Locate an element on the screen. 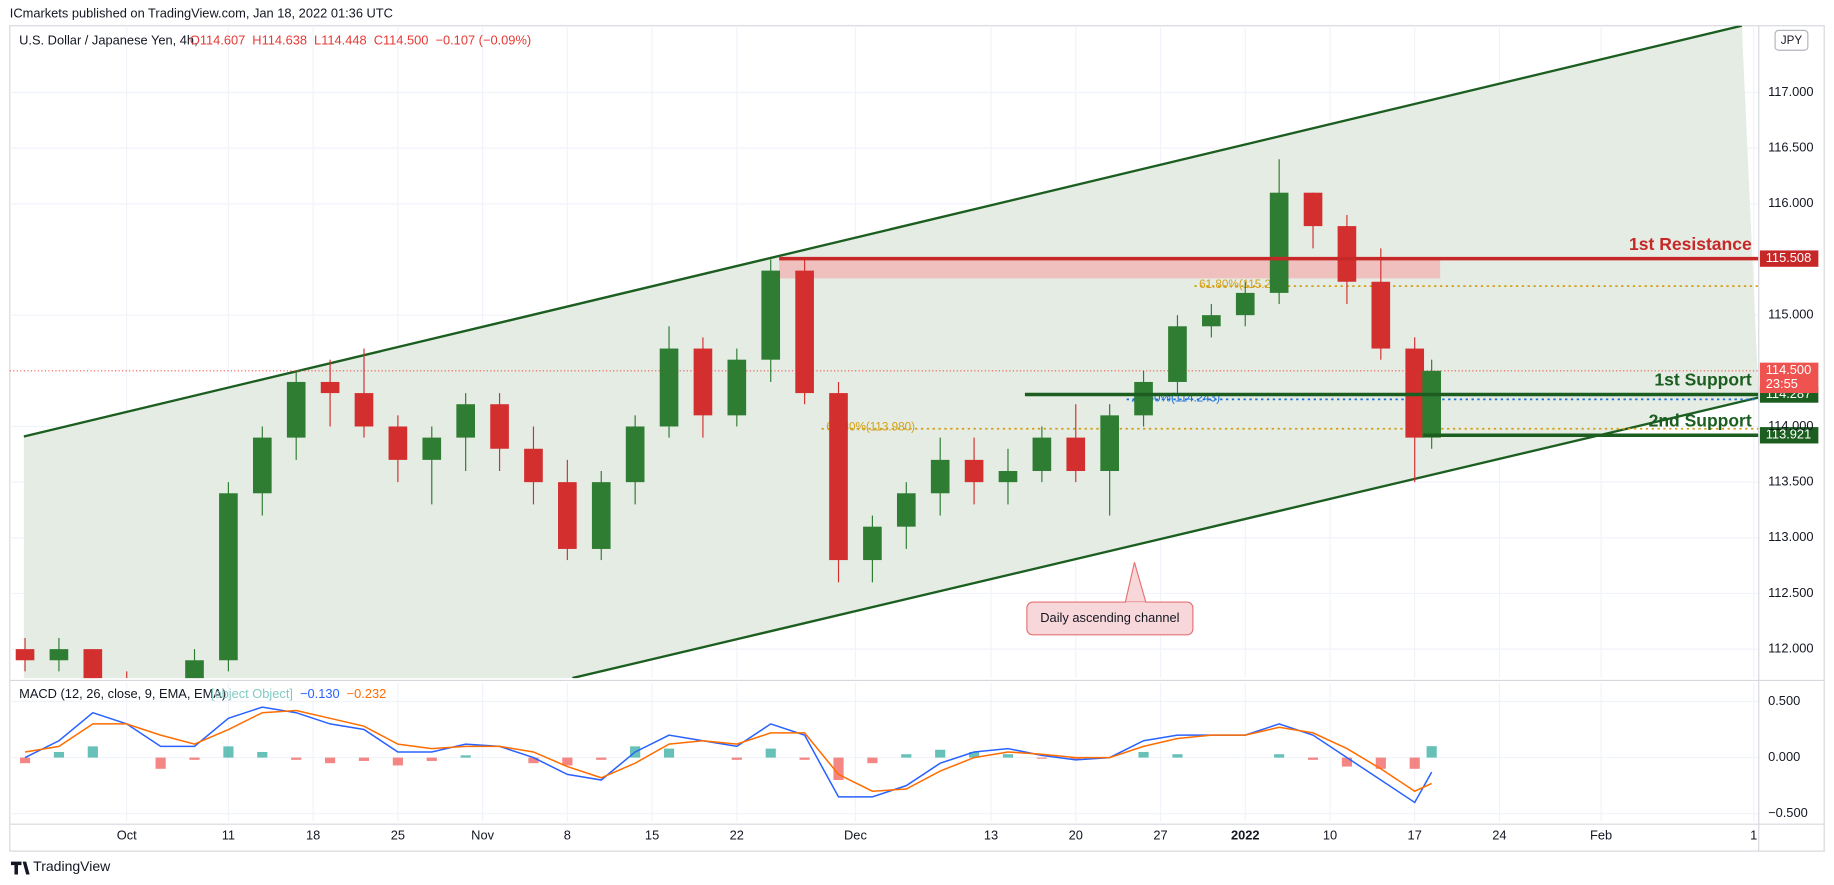 The image size is (1834, 885). x-tick-label: Nov is located at coordinates (482, 834).